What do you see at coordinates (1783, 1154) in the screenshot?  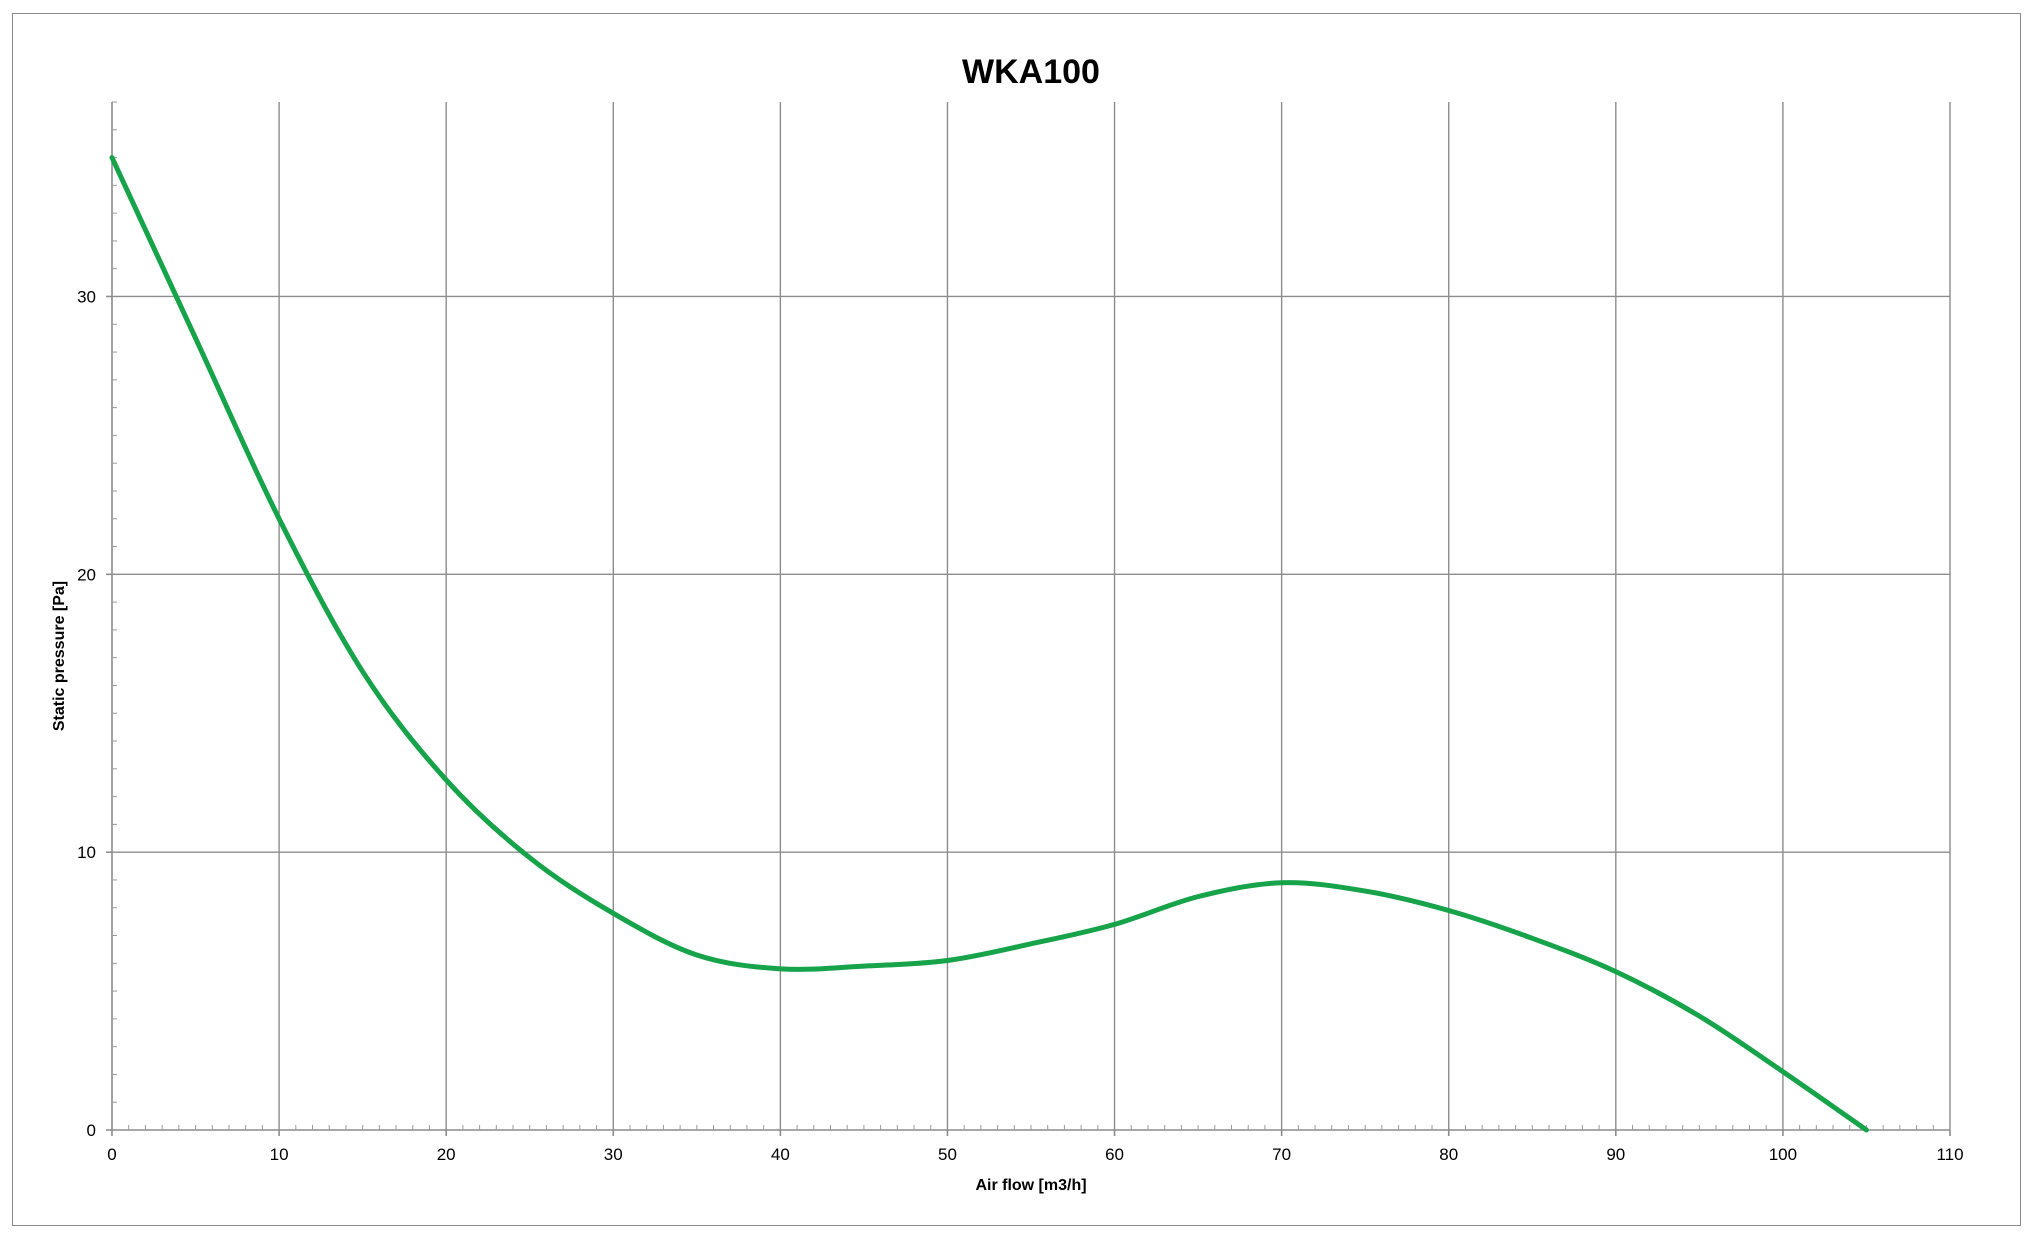 I see `x-tick-label: 100` at bounding box center [1783, 1154].